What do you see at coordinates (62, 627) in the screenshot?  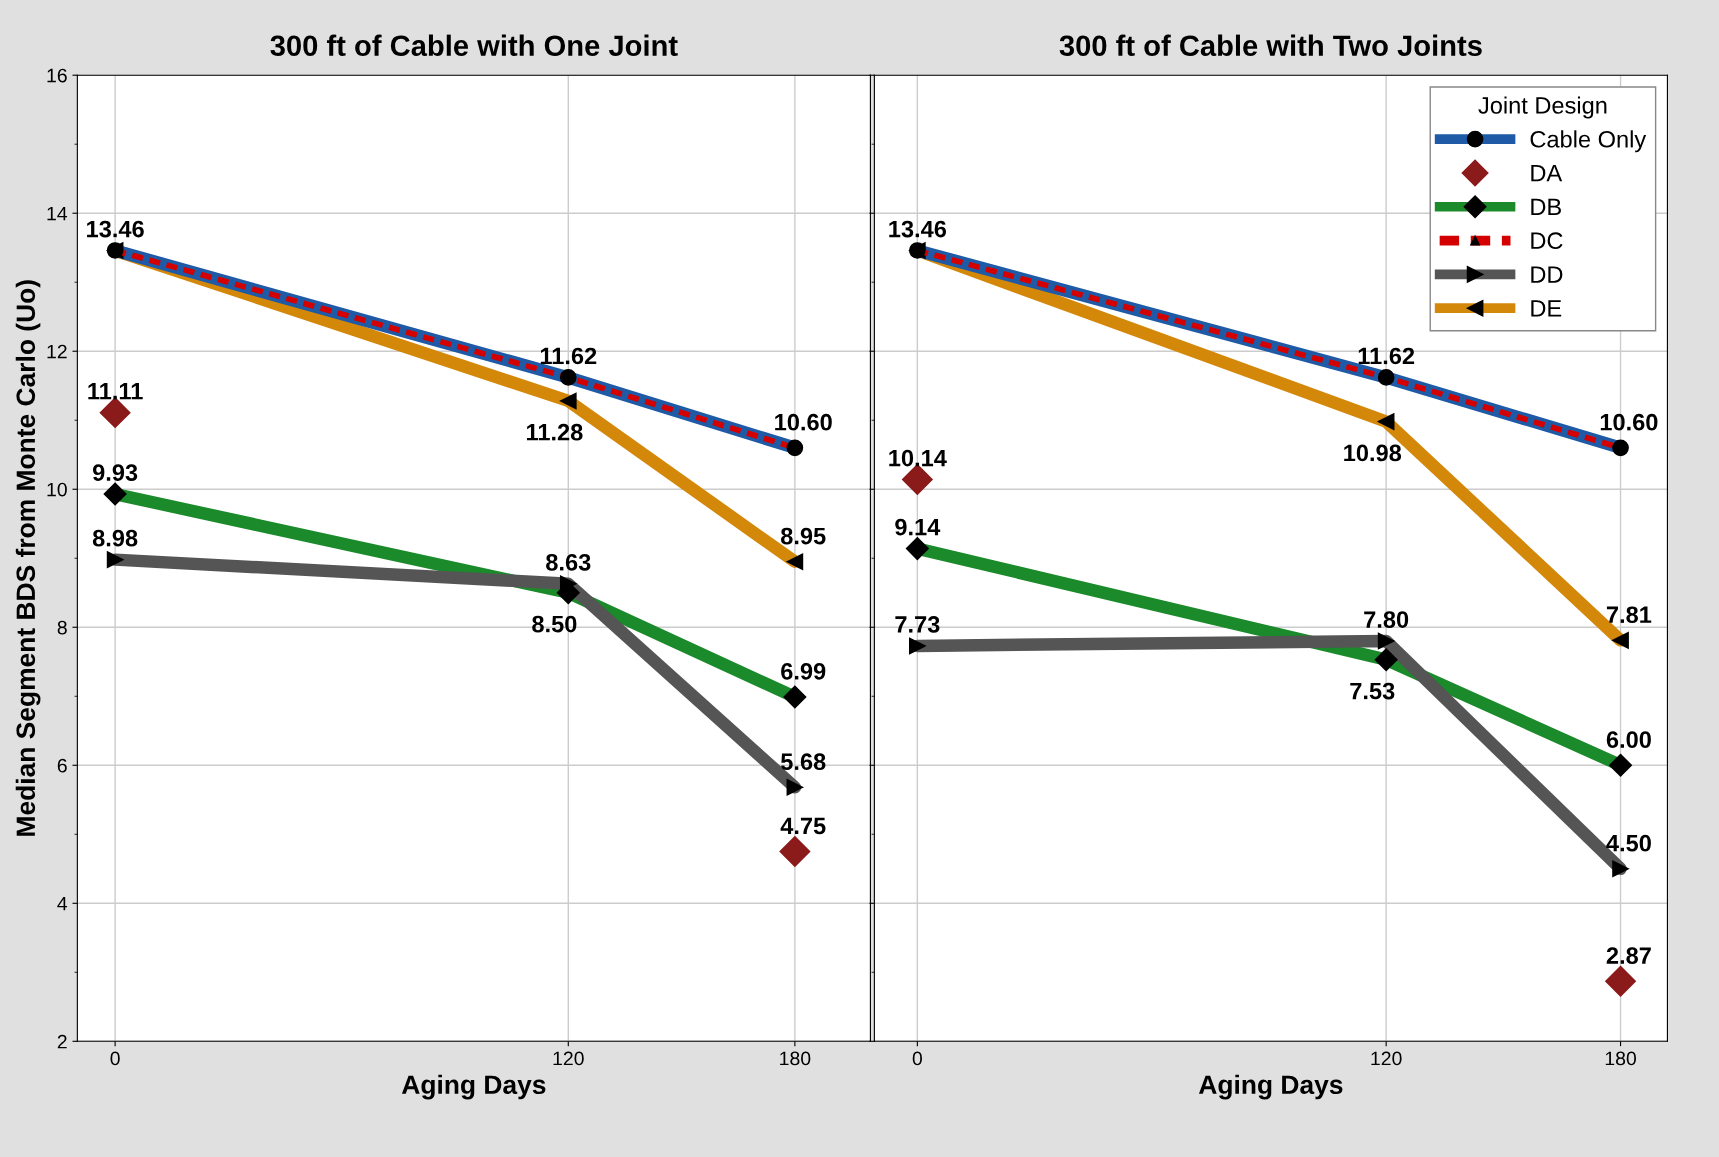 I see `y-tick-label: 8` at bounding box center [62, 627].